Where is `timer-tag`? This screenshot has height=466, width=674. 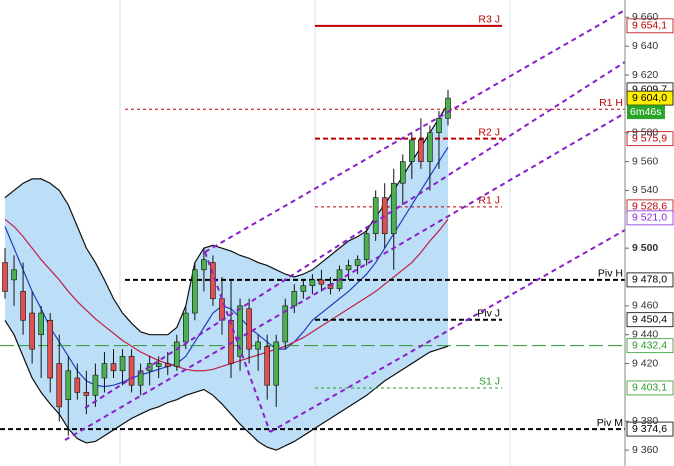 timer-tag is located at coordinates (646, 112).